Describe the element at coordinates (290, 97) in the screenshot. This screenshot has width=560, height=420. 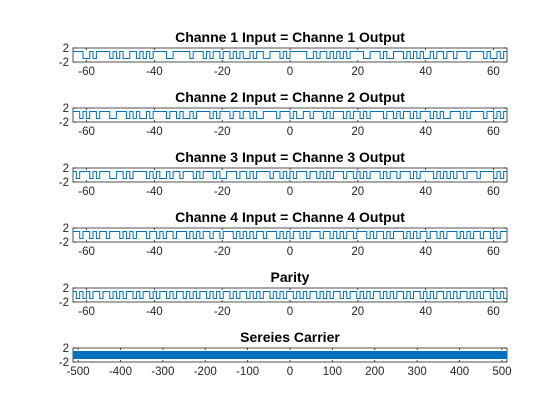
I see `subplot-title: Channe 2 Input = Channe 2 Output` at that location.